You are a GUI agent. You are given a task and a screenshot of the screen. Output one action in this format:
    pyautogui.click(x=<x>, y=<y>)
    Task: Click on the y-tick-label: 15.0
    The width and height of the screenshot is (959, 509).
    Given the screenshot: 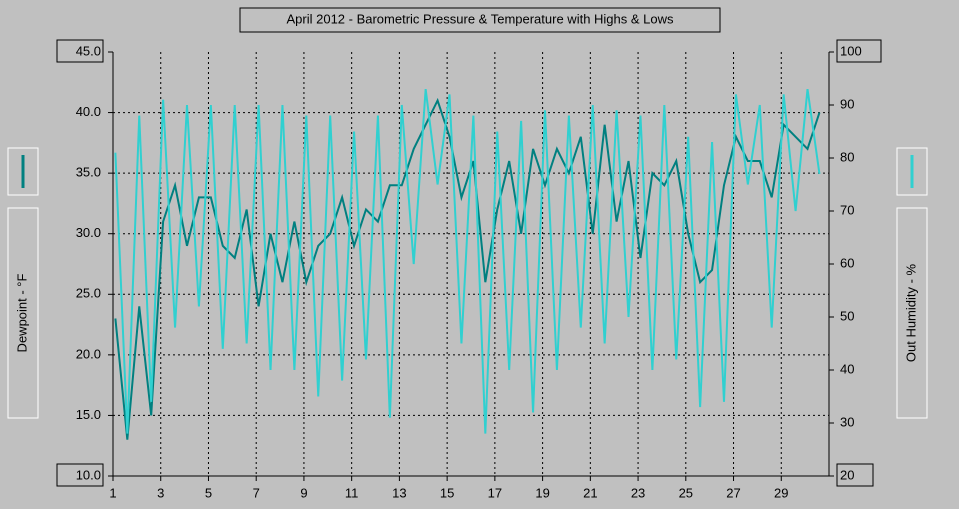 What is the action you would take?
    pyautogui.click(x=88, y=414)
    